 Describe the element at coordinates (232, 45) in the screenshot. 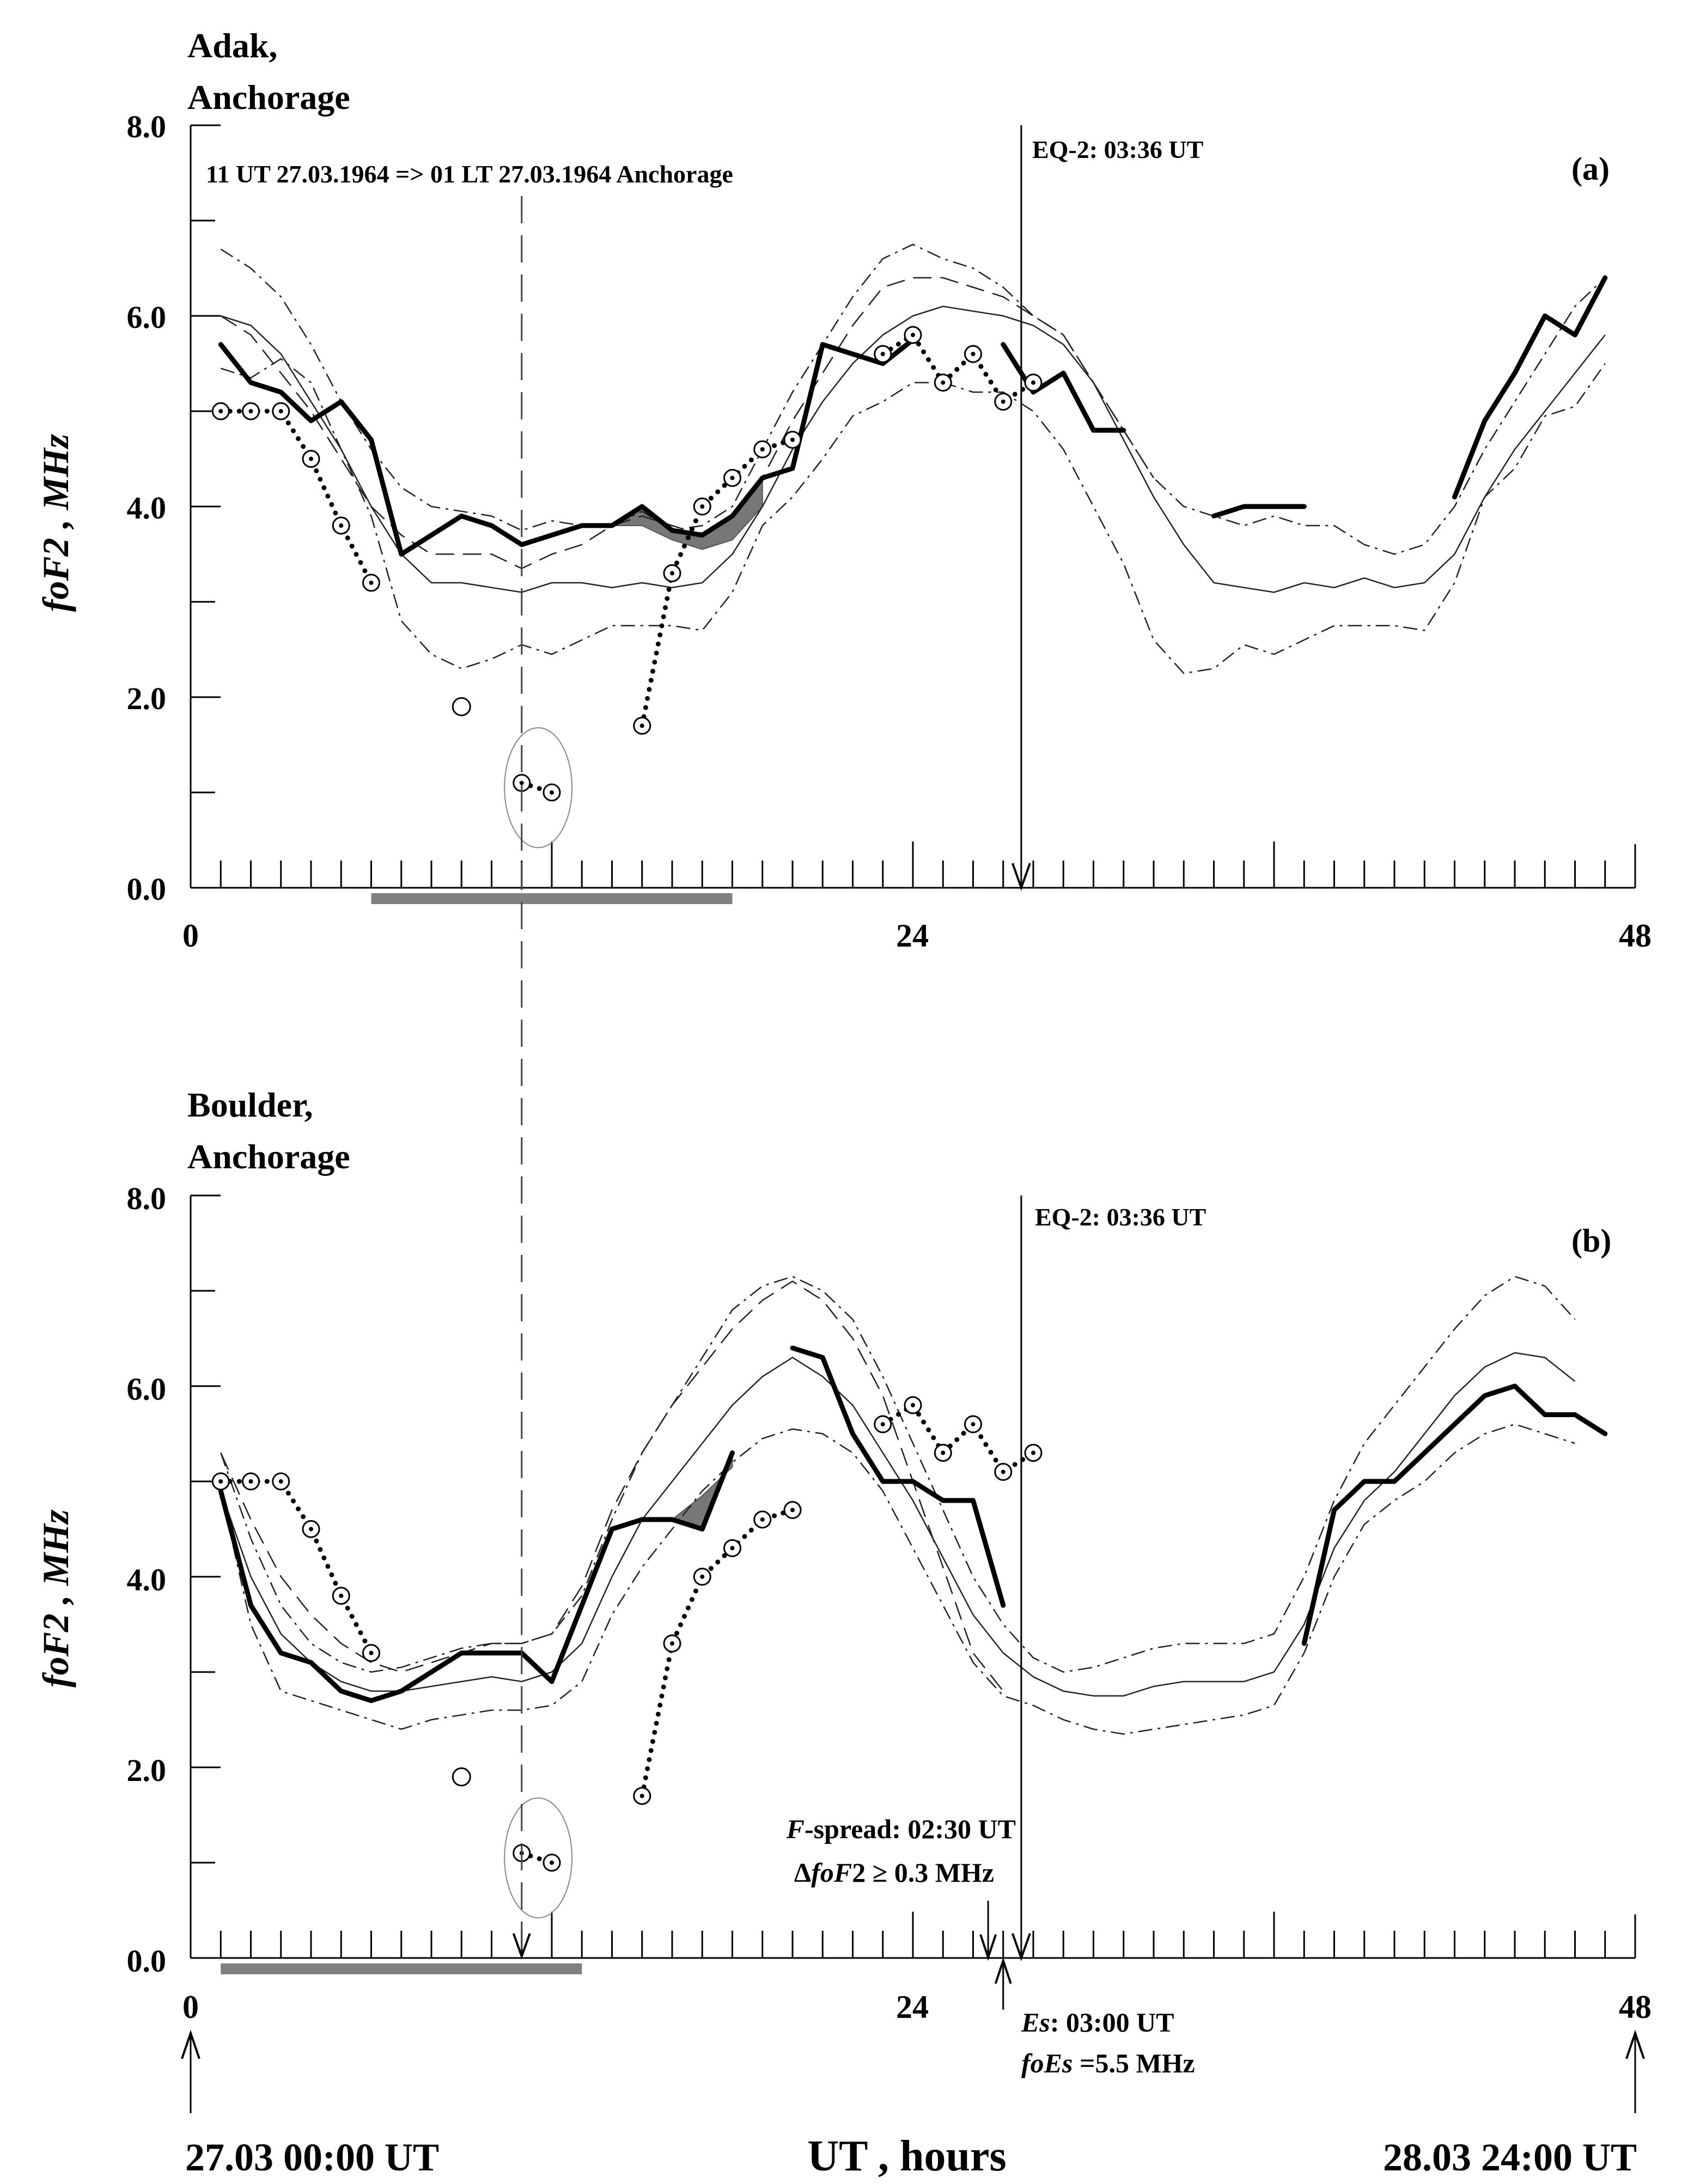

I see `panel-a-title: Adak,` at that location.